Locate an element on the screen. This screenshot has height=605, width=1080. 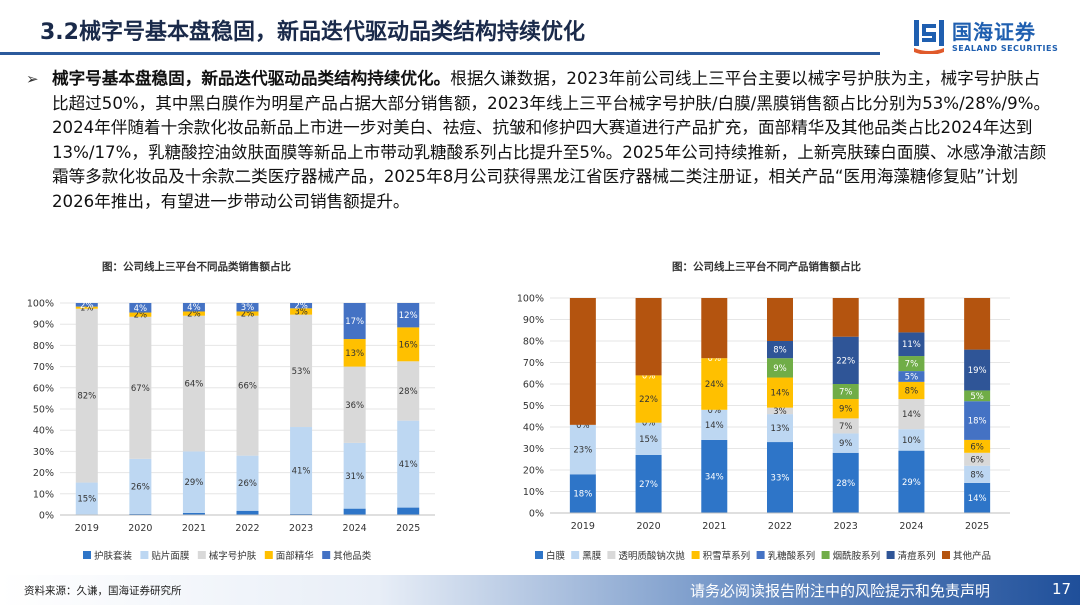
disclaimer-text: 请务必阅读报告附注中的风险提示和免责声明 is located at coordinates (840, 591).